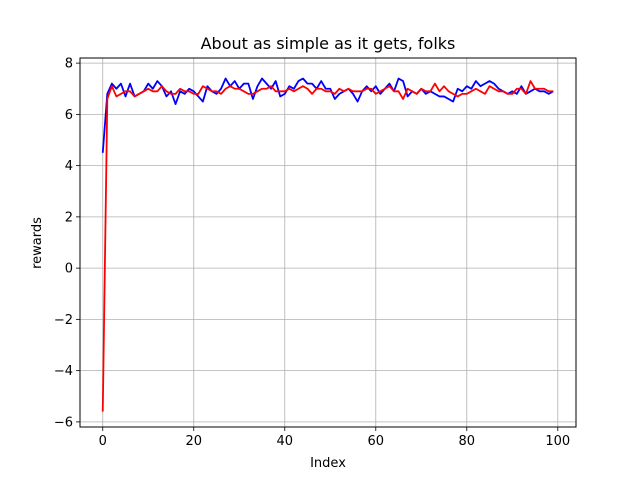 Image resolution: width=640 pixels, height=480 pixels. What do you see at coordinates (334, 438) in the screenshot?
I see `x-axis-ticks: 0 20 40 60 80 100` at bounding box center [334, 438].